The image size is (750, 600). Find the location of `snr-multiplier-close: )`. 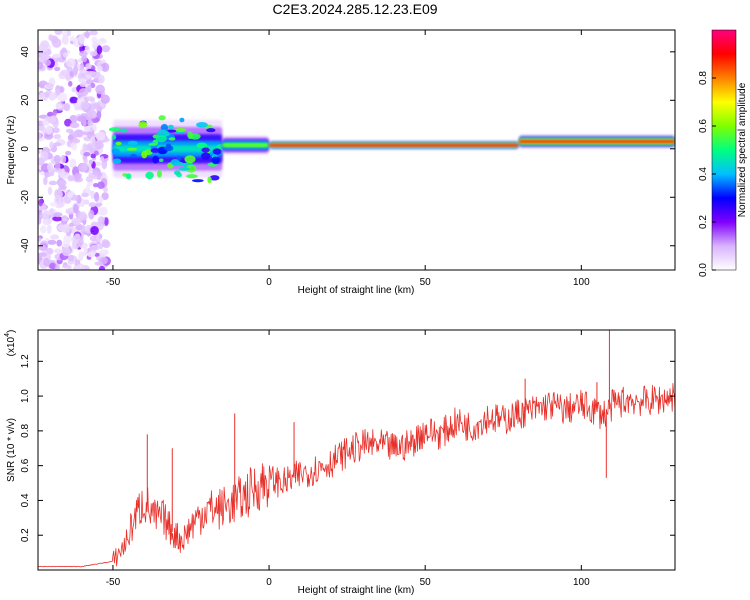

snr-multiplier-close: ) is located at coordinates (11, 331).